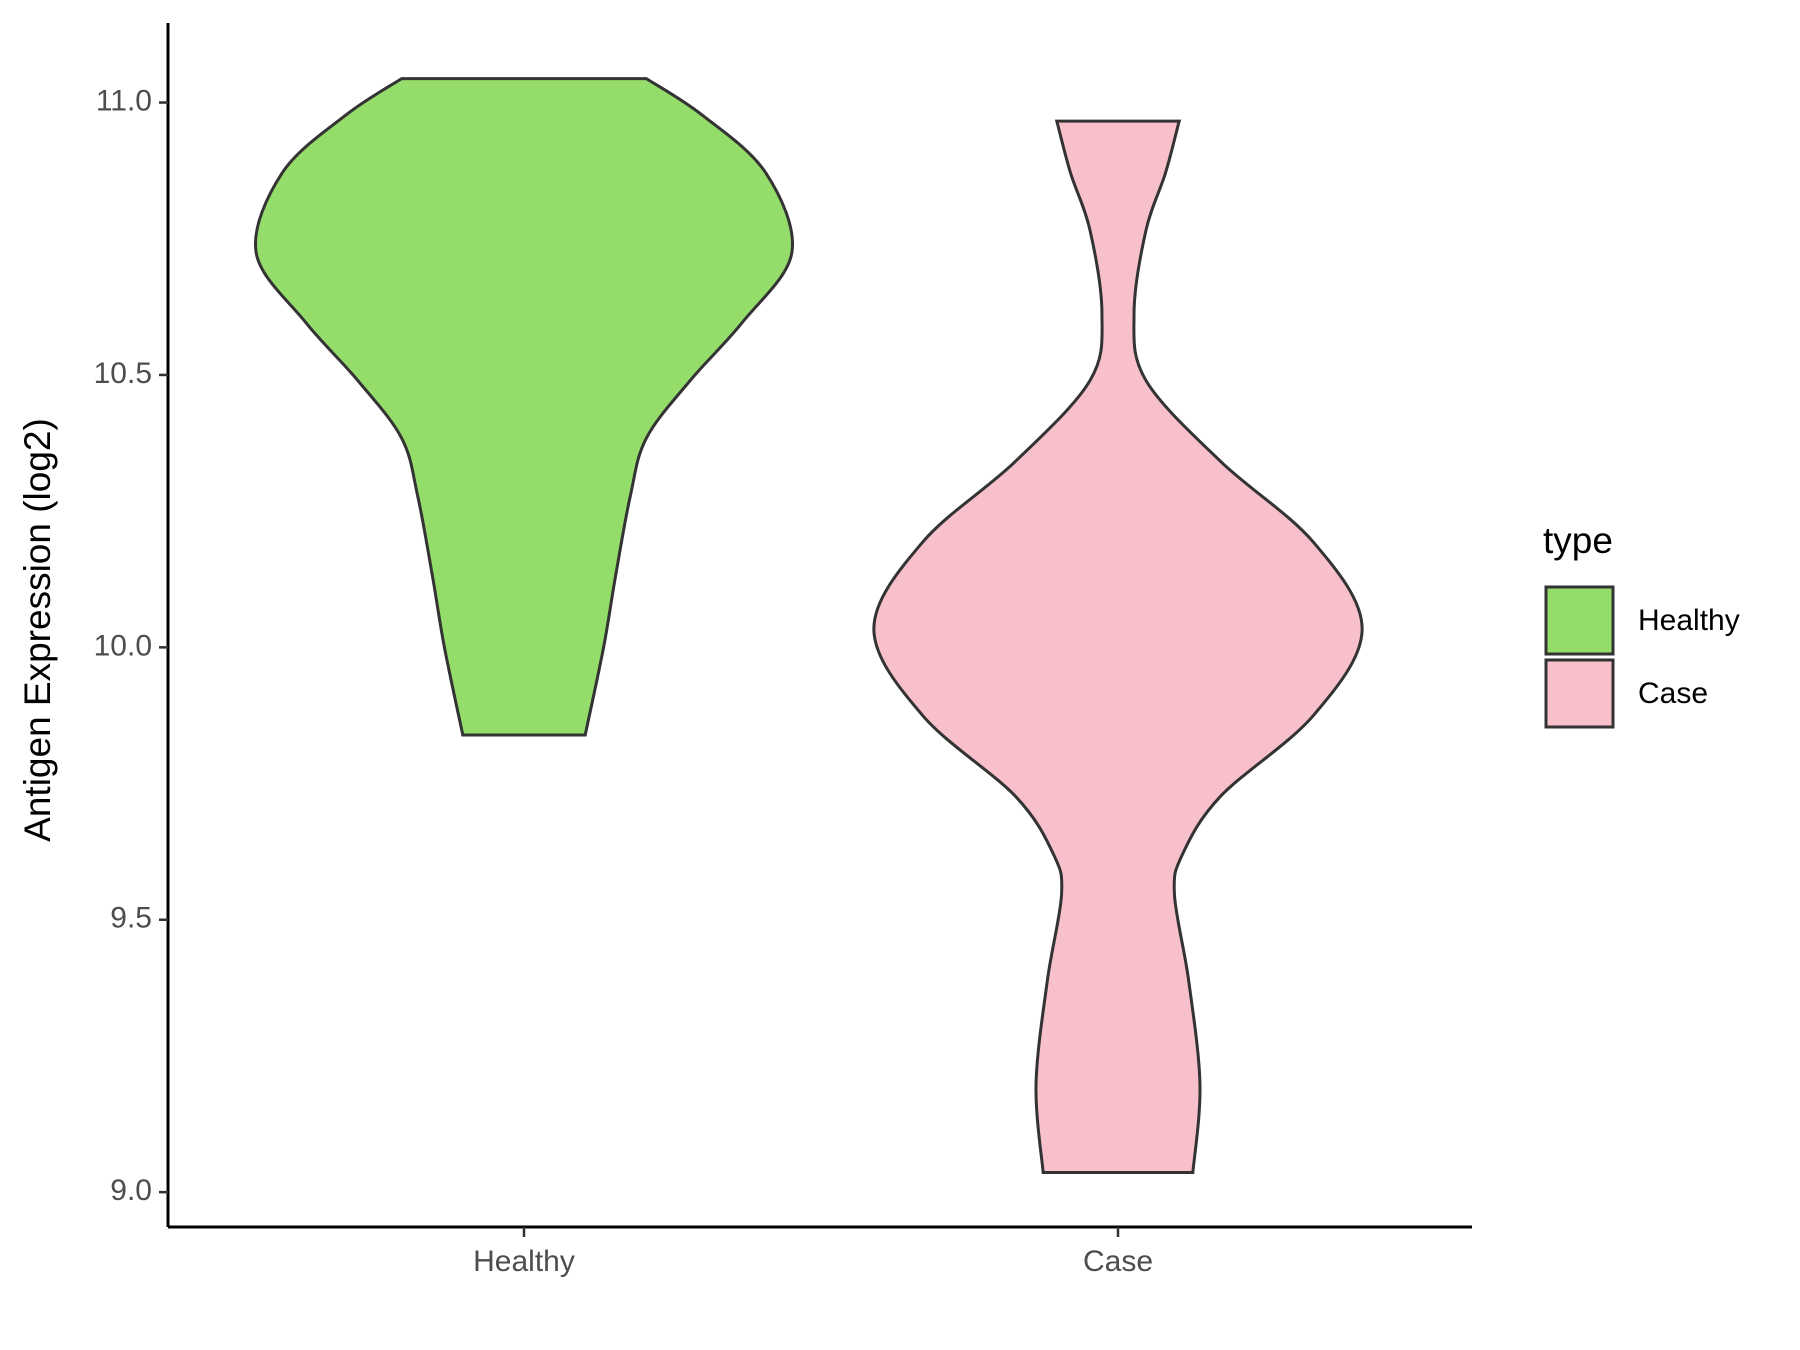 The image size is (1800, 1350). I want to click on y-tick-label: 9.5, so click(131, 918).